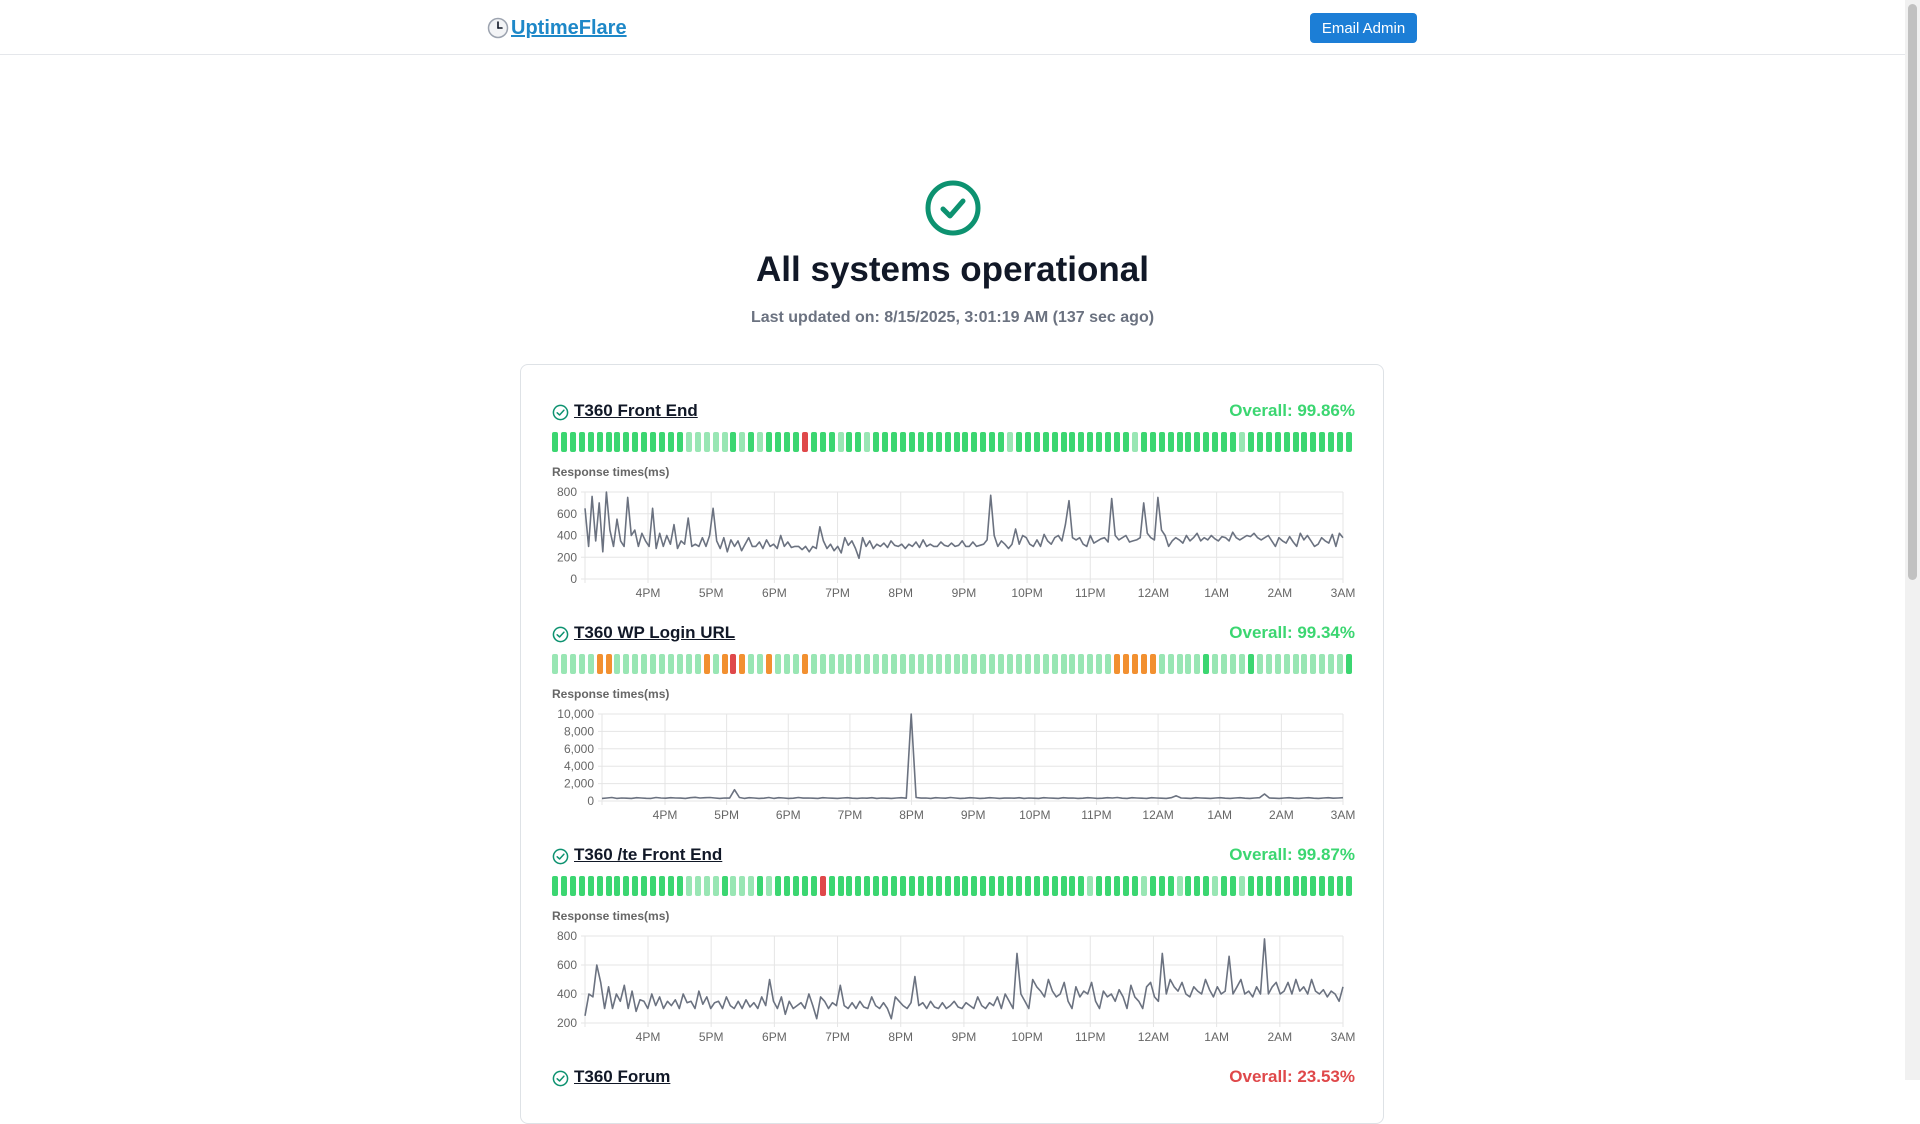  I want to click on page-scrollbar, so click(1912, 540).